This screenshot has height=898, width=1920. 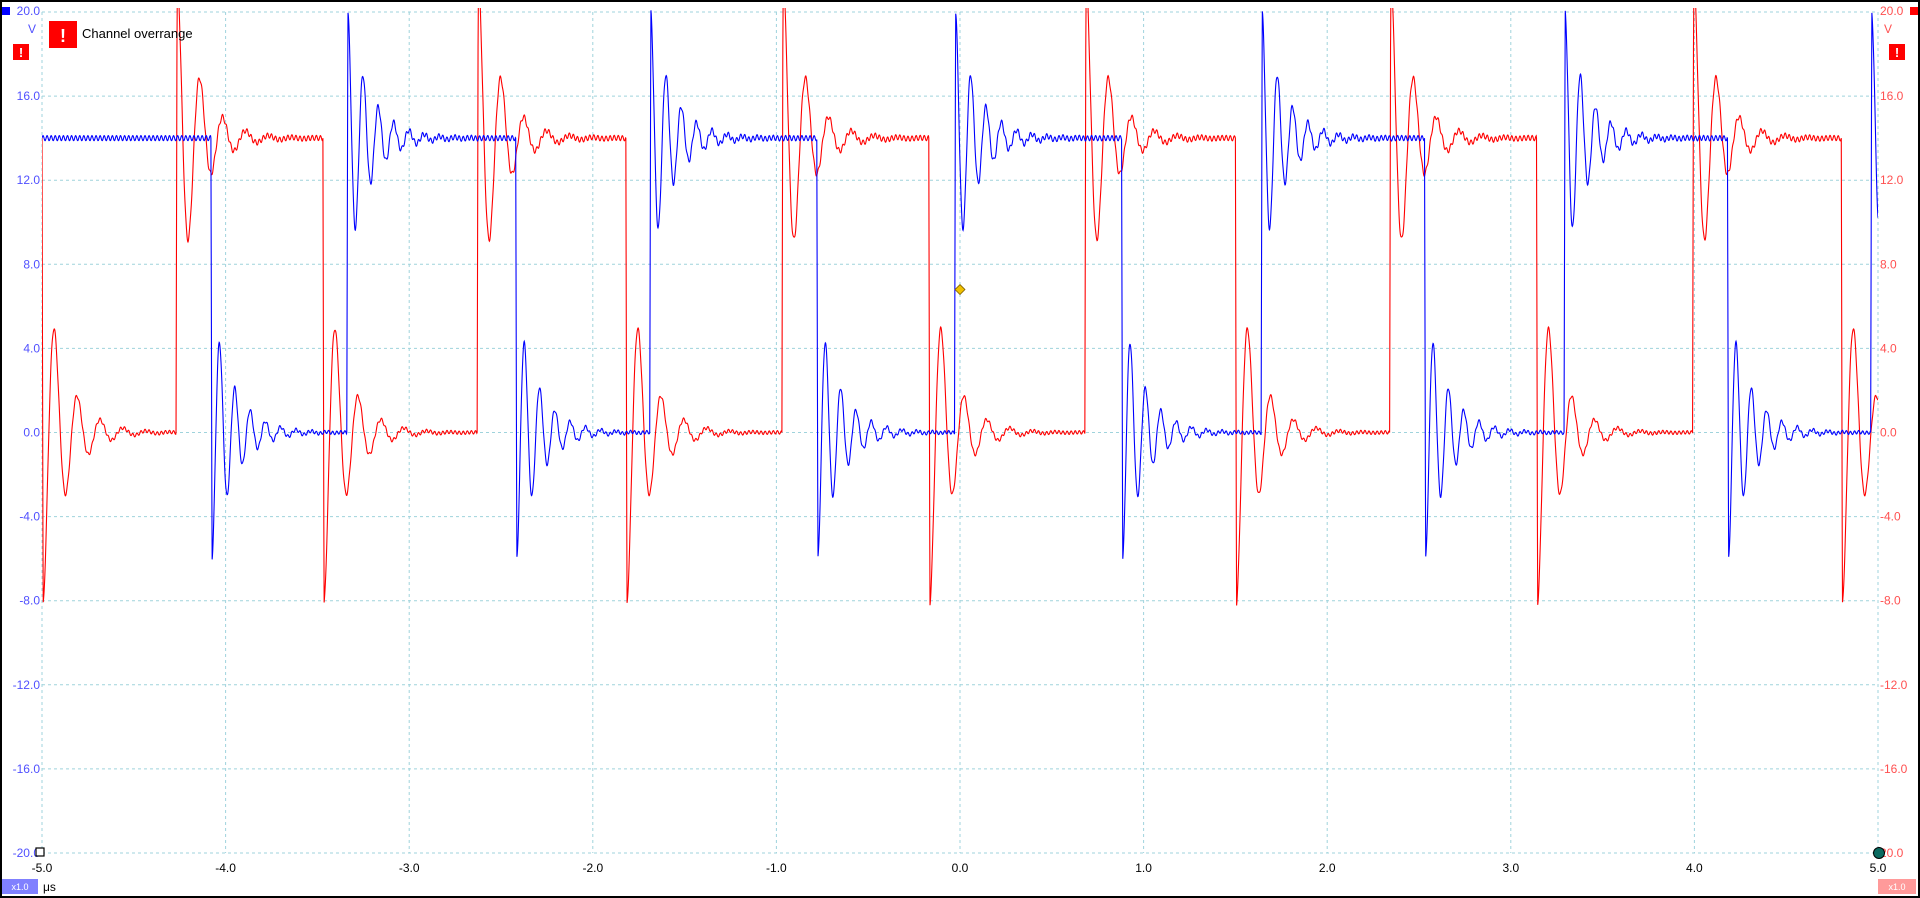 I want to click on channel-b-scale: x1.0, so click(x=1896, y=887).